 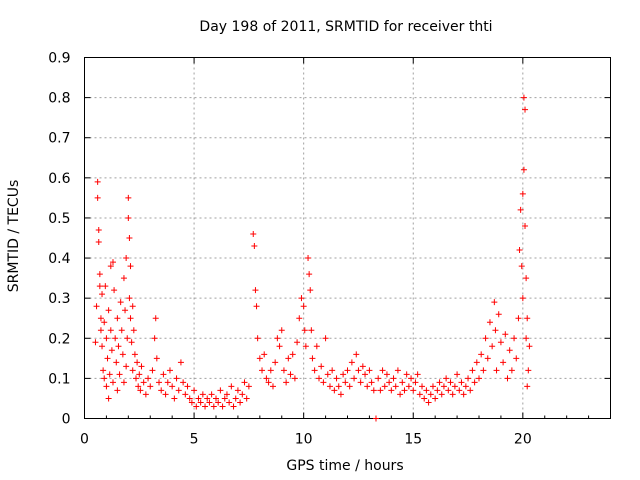 I want to click on y-axis-label: SRMTID / TECUs, so click(x=14, y=236).